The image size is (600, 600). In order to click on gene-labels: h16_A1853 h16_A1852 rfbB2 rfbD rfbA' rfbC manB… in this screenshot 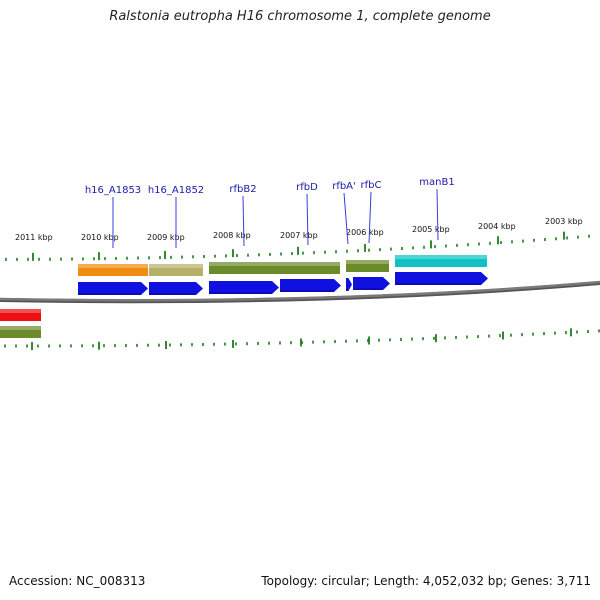, I will do `click(270, 186)`.